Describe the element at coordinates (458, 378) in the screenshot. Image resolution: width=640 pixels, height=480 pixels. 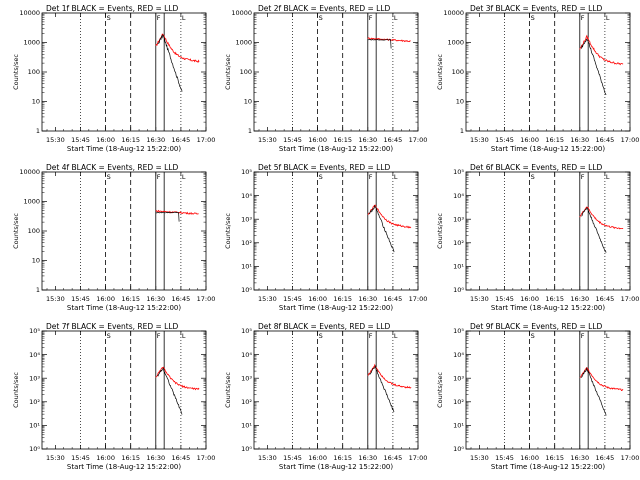
I see `y-tick-label: 10³` at that location.